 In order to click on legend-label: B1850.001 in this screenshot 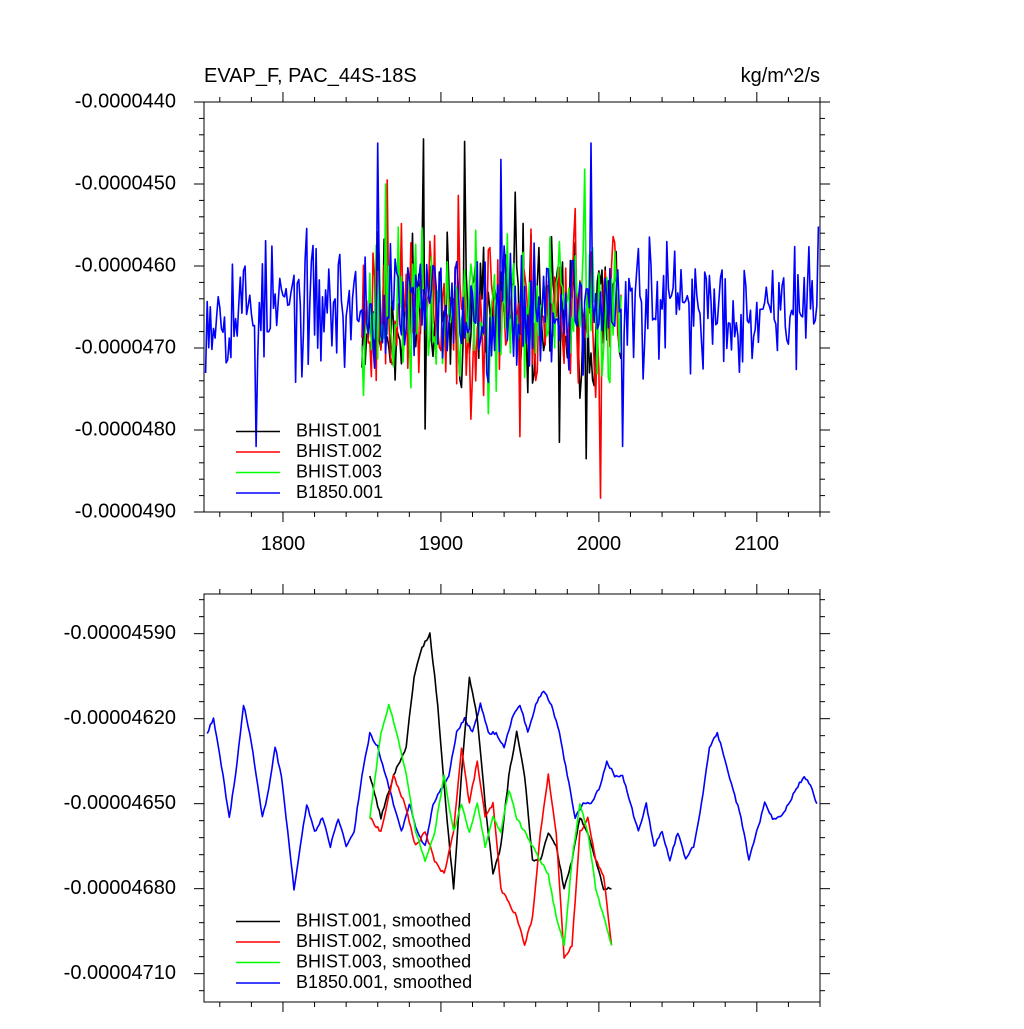, I will do `click(339, 492)`.